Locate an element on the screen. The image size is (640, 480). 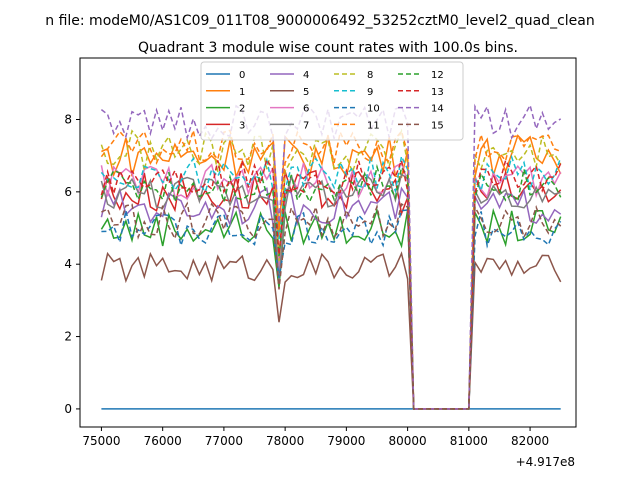
legend-label-10: 10 is located at coordinates (373, 109).